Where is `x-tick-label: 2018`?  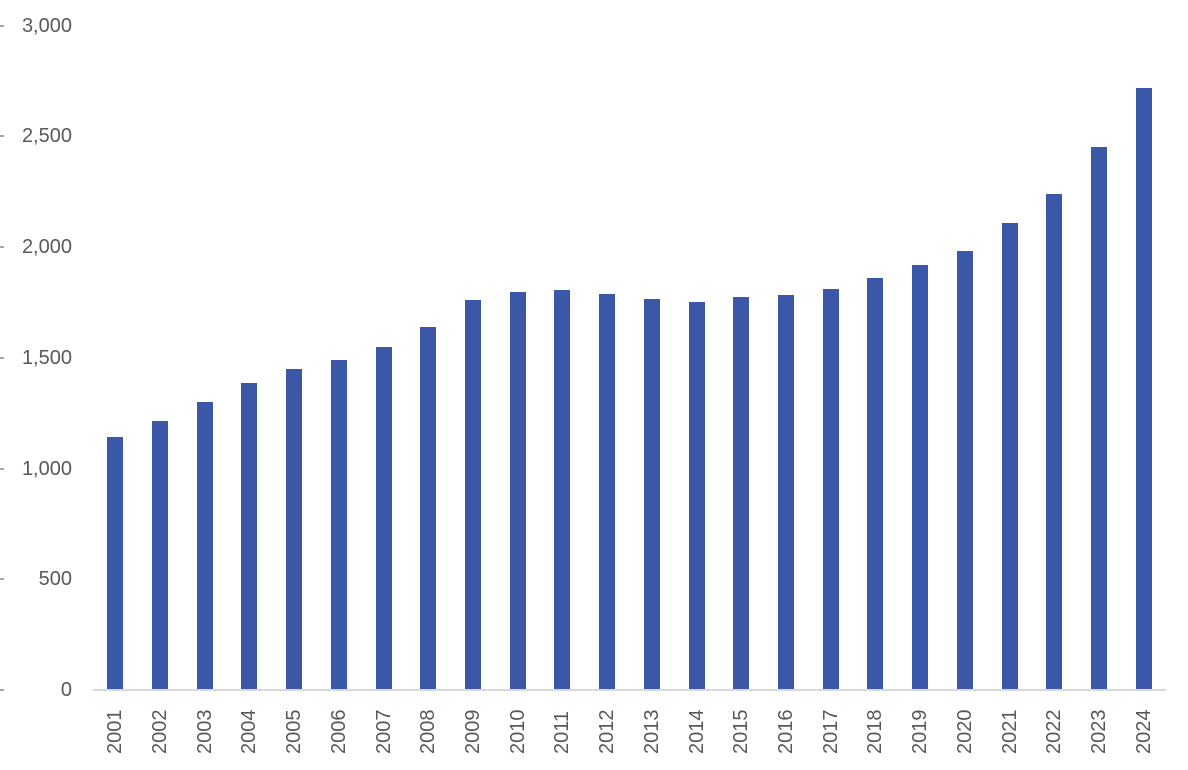
x-tick-label: 2018 is located at coordinates (875, 732).